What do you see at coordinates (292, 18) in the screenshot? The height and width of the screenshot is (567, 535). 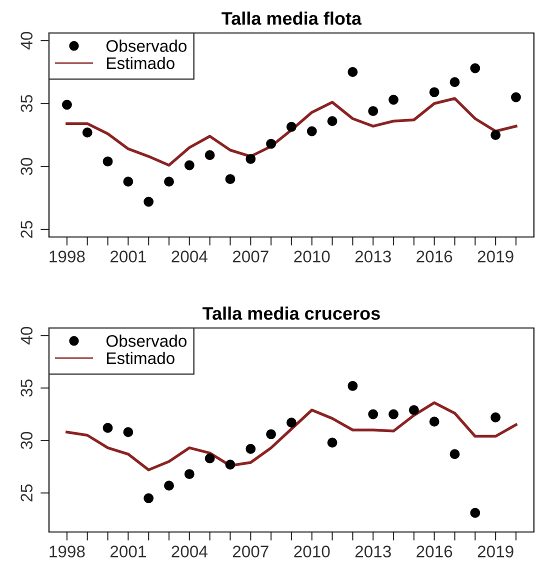 I see `chart-title: Talla media flota` at bounding box center [292, 18].